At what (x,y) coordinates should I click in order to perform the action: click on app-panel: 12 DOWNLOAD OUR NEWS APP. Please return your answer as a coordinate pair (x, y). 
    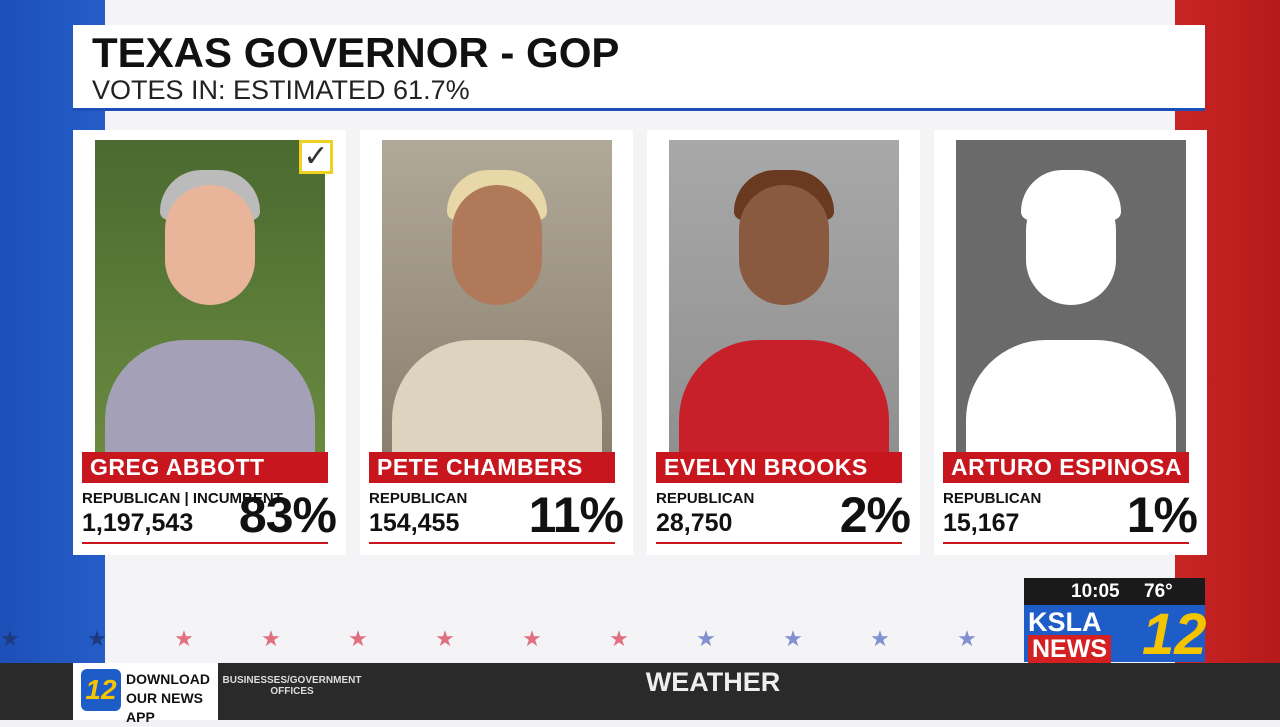
    Looking at the image, I should click on (145, 694).